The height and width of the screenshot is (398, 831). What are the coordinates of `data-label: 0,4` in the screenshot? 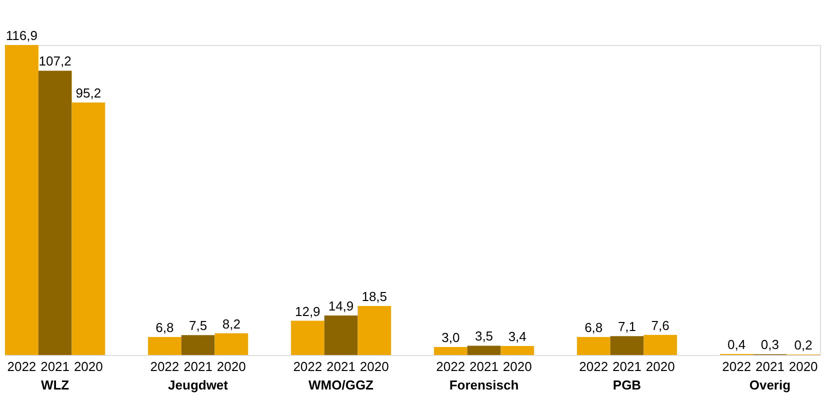 It's located at (737, 344).